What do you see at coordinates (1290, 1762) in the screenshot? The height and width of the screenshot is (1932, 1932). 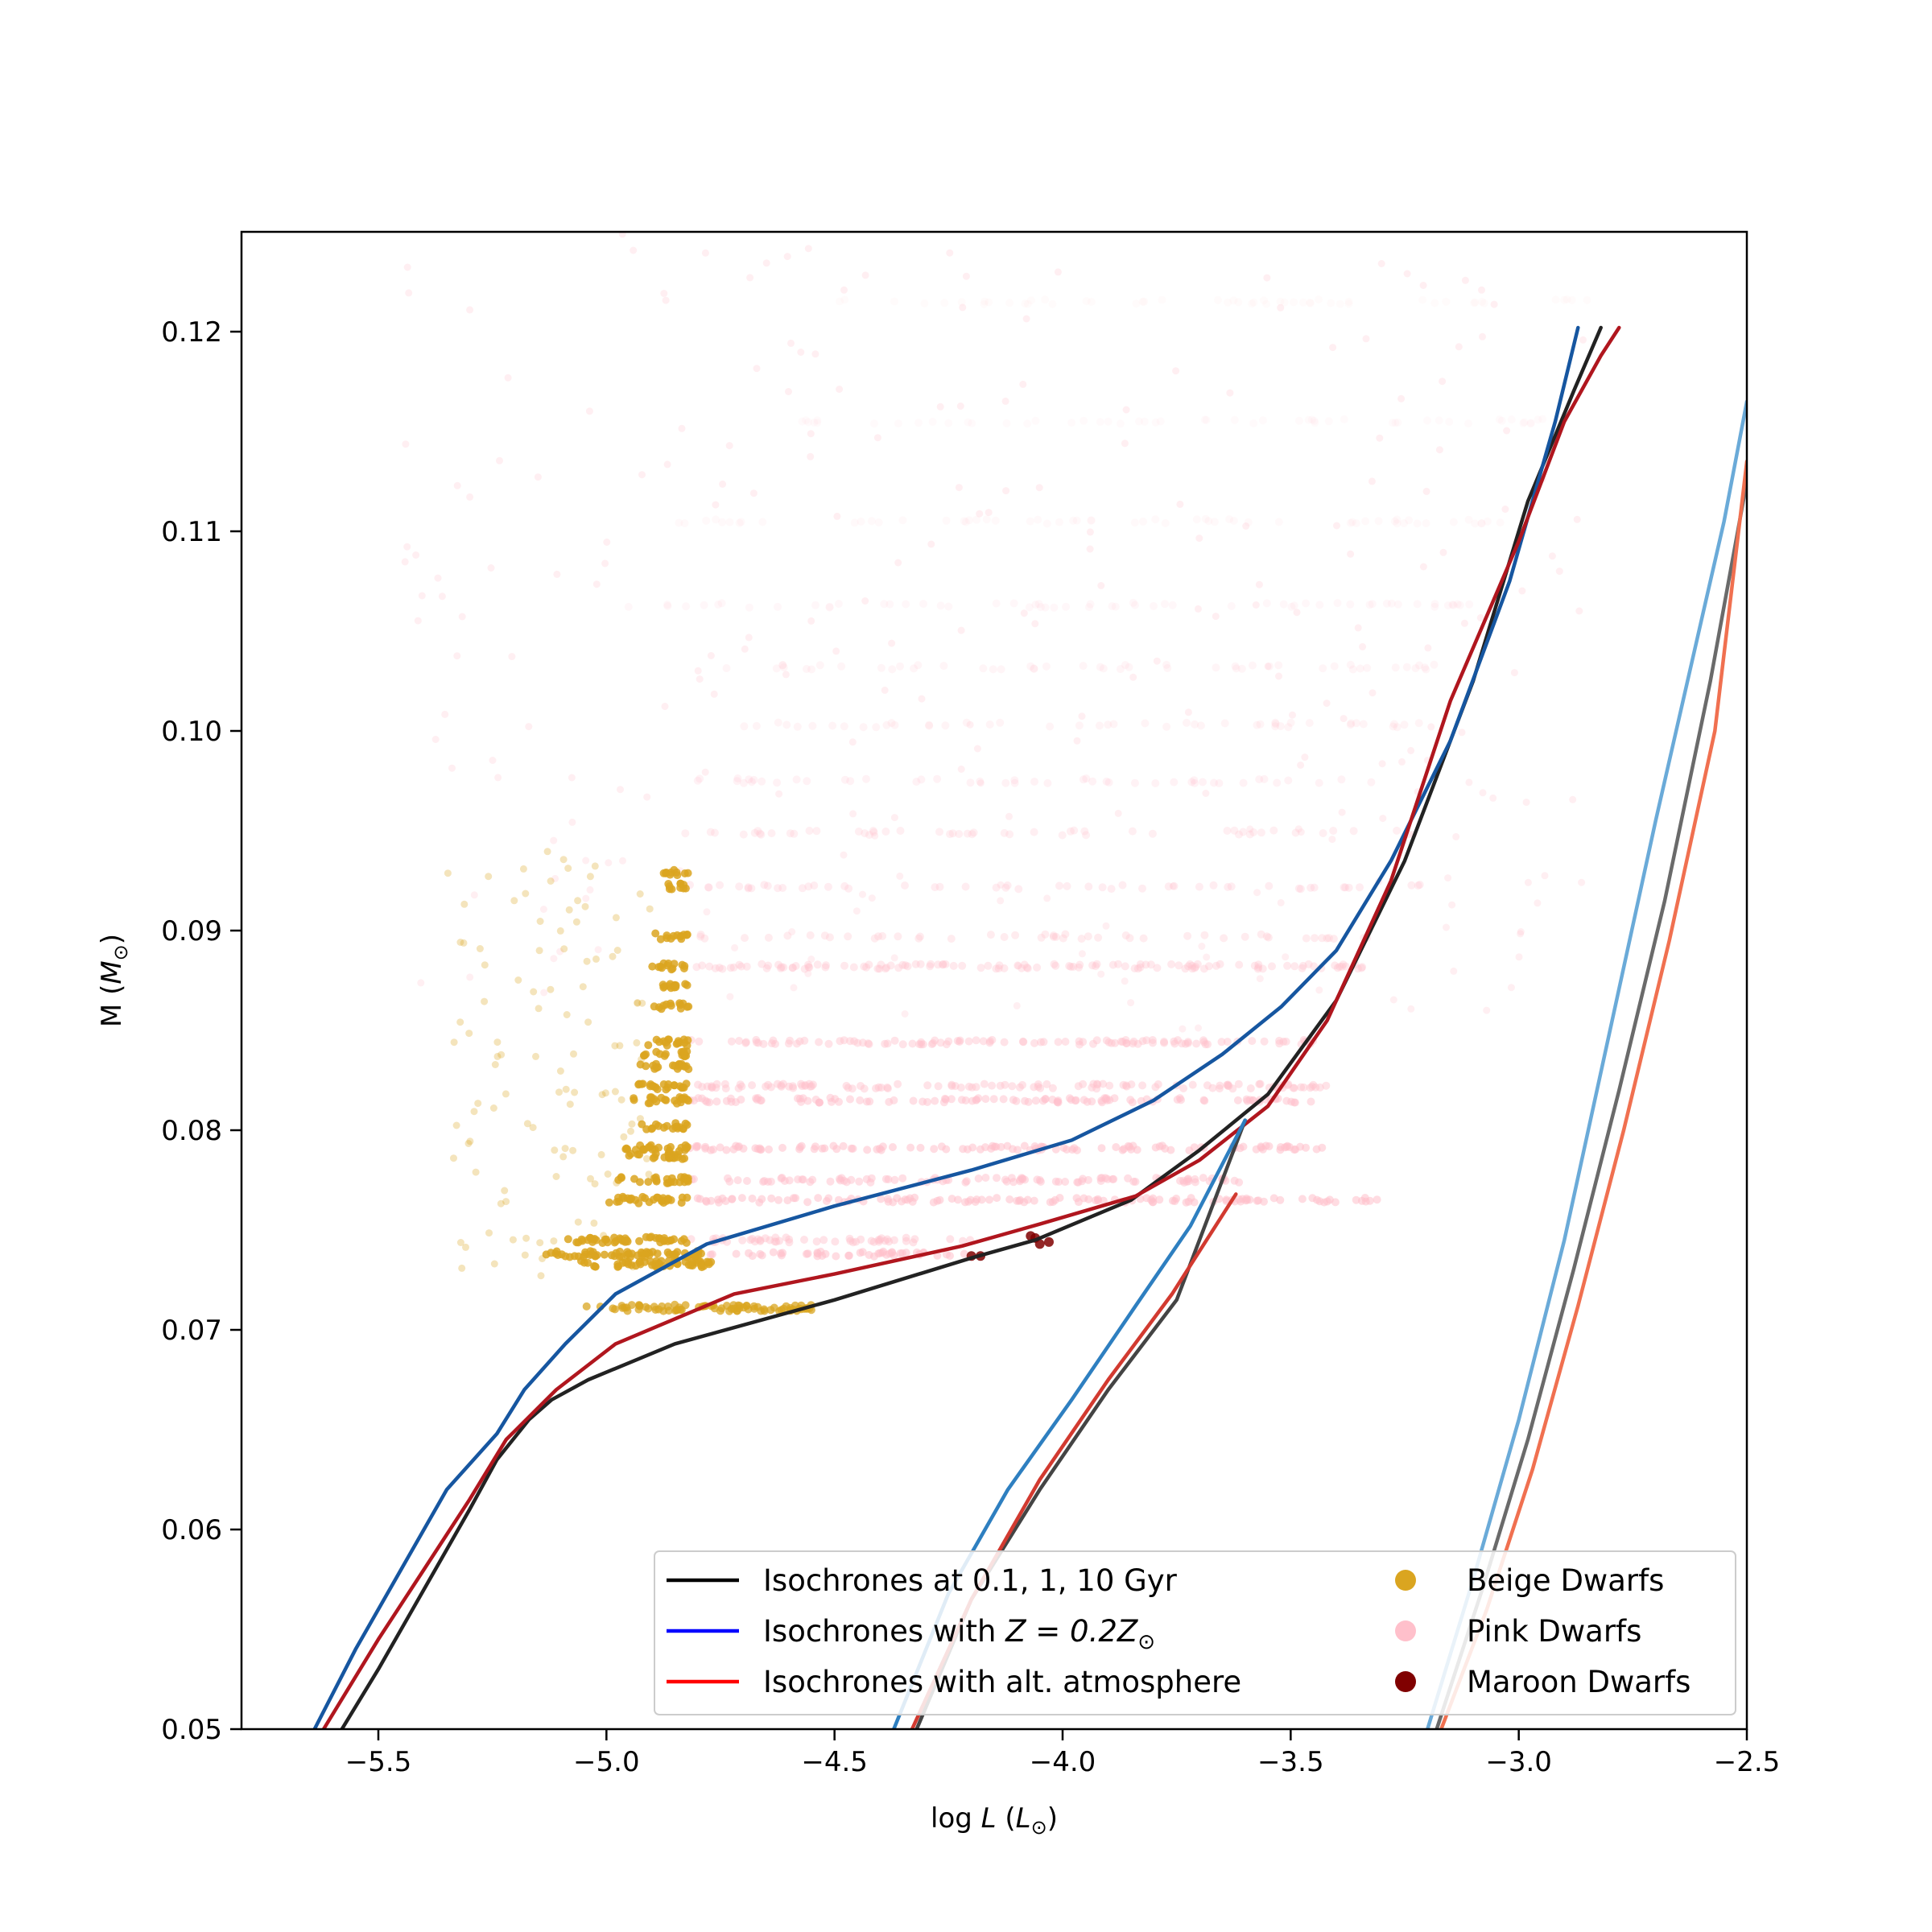 I see `x-tick-label: −3.5` at bounding box center [1290, 1762].